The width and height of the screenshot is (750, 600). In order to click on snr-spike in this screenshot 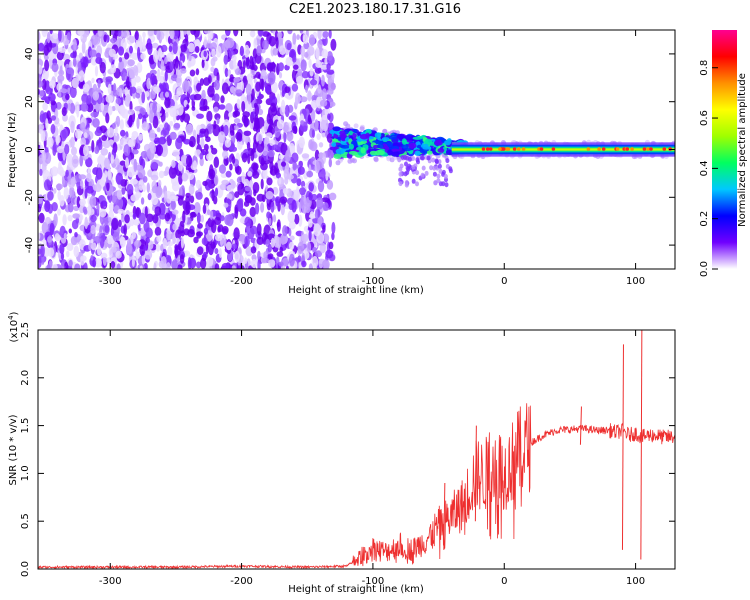, I will do `click(622, 447)`.